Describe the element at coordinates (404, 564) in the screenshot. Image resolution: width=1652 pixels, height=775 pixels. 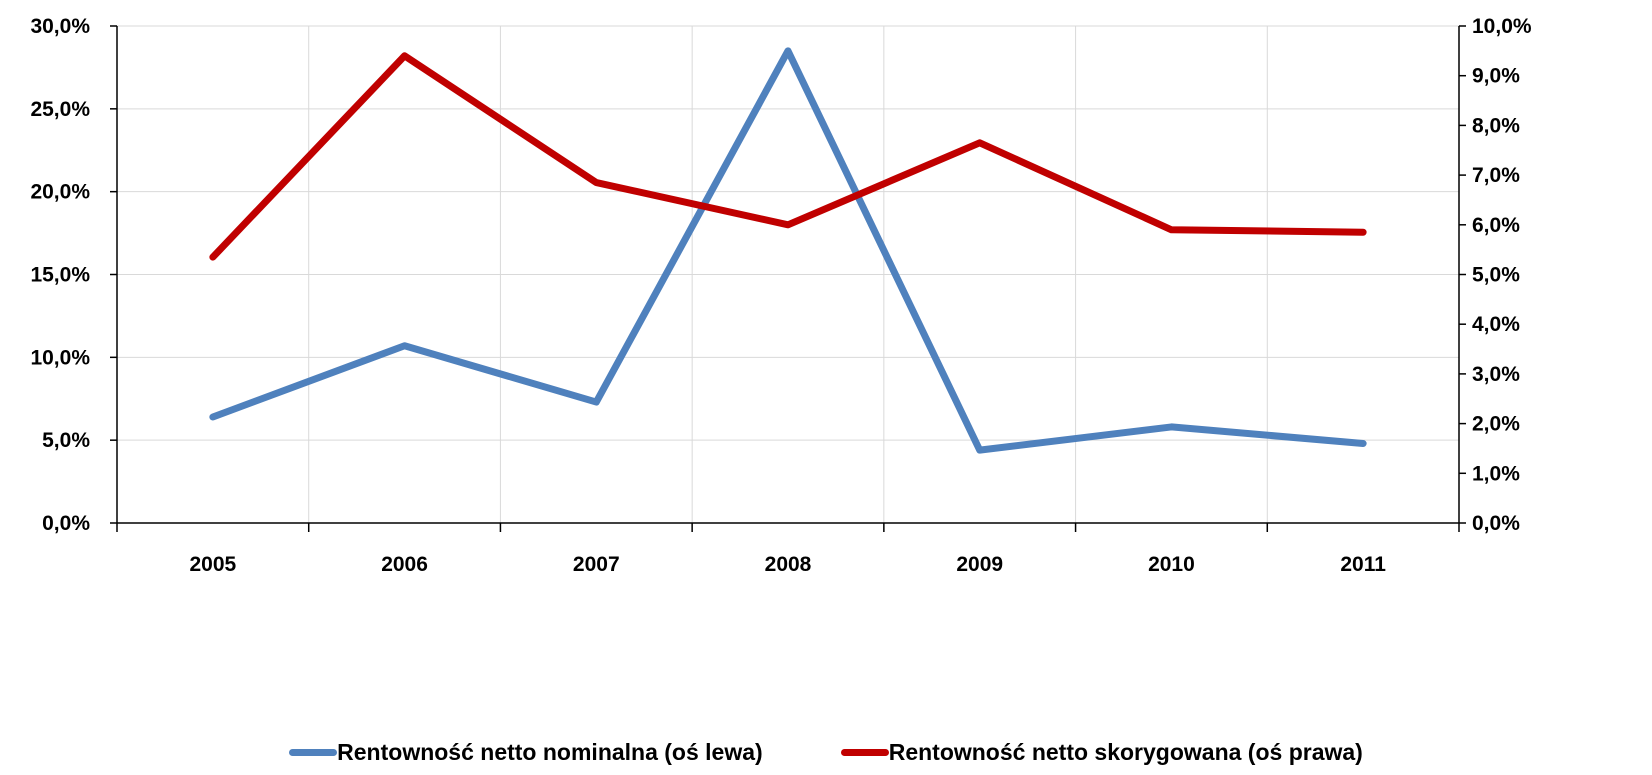
I see `x-tick-label: 2006` at that location.